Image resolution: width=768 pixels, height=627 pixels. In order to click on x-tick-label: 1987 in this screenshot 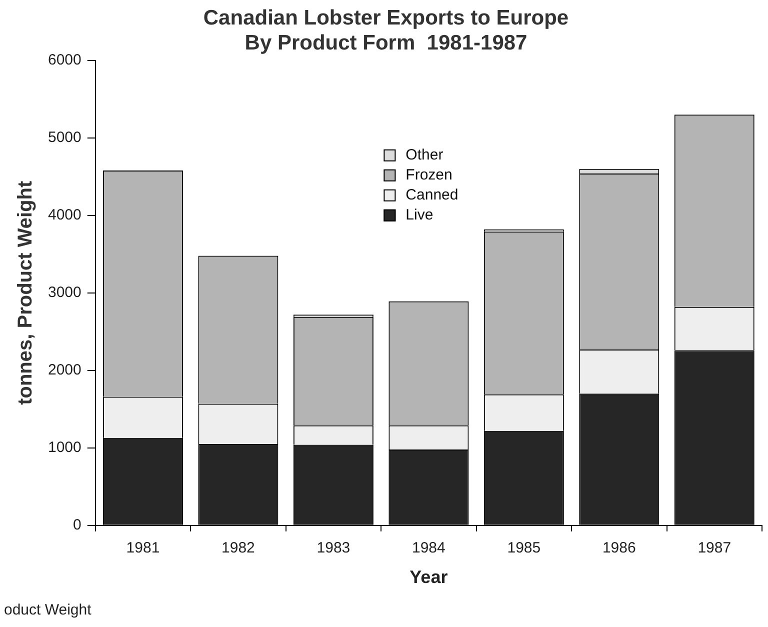, I will do `click(715, 548)`.